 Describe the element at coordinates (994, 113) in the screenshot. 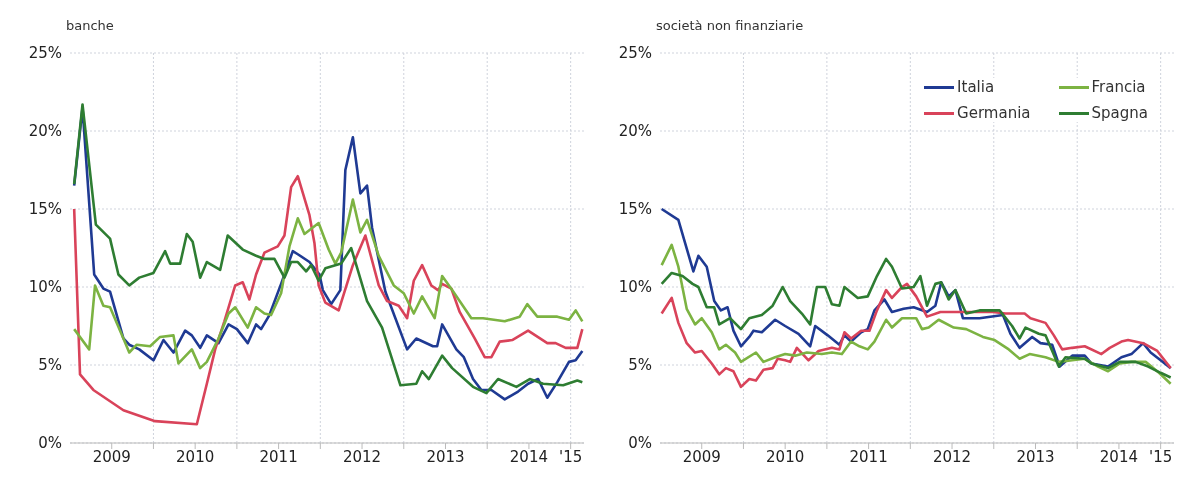

I see `legend-label: Germania` at that location.